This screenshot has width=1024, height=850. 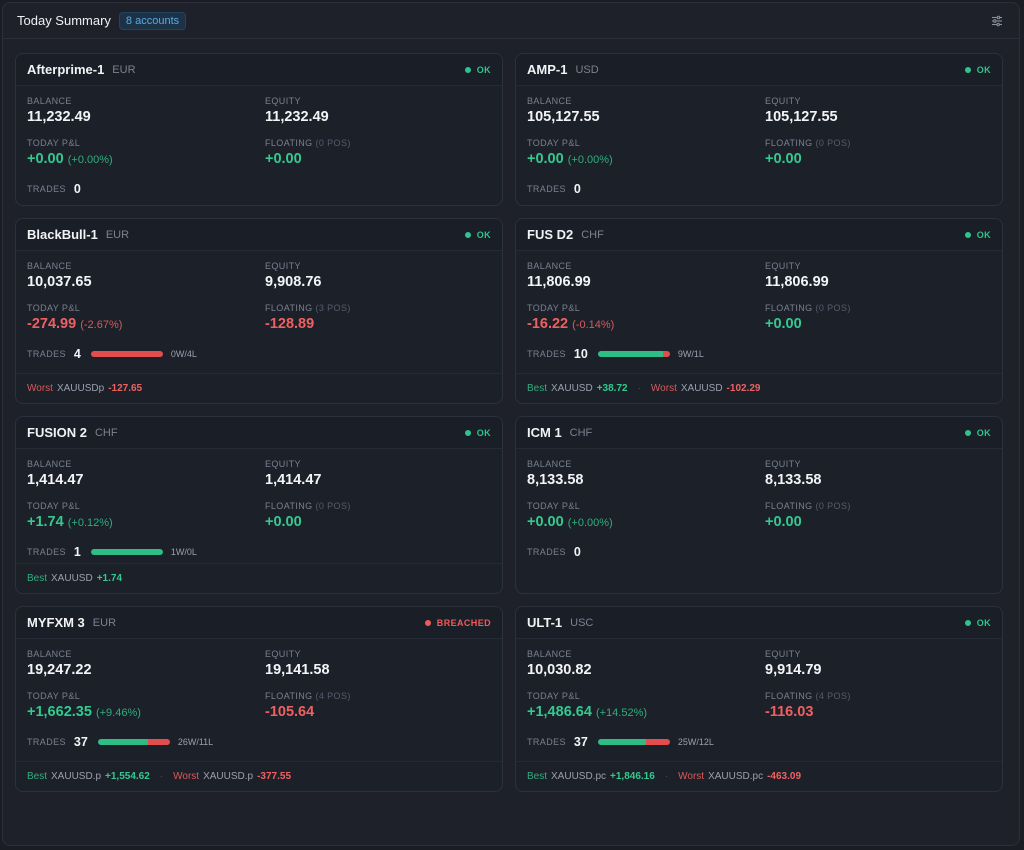 What do you see at coordinates (118, 713) in the screenshot?
I see `pnl-percent: (+9.46%)` at bounding box center [118, 713].